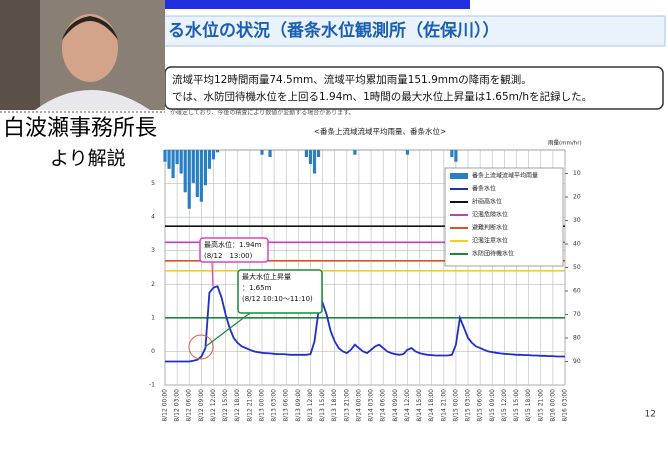 Image resolution: width=668 pixels, height=473 pixels. Describe the element at coordinates (365, 324) in the screenshot. I see `water-level-line` at that location.